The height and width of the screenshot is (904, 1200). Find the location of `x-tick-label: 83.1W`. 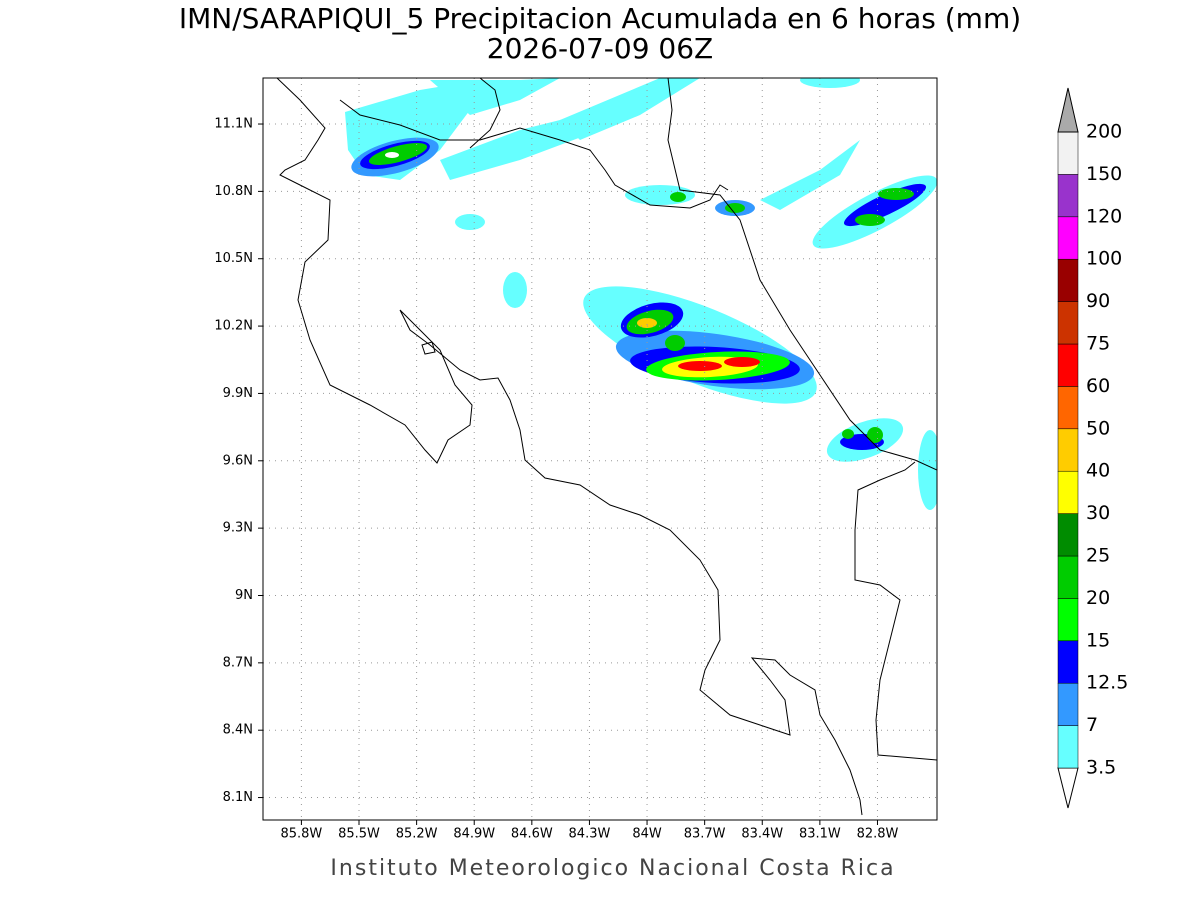

x-tick-label: 83.1W is located at coordinates (820, 834).